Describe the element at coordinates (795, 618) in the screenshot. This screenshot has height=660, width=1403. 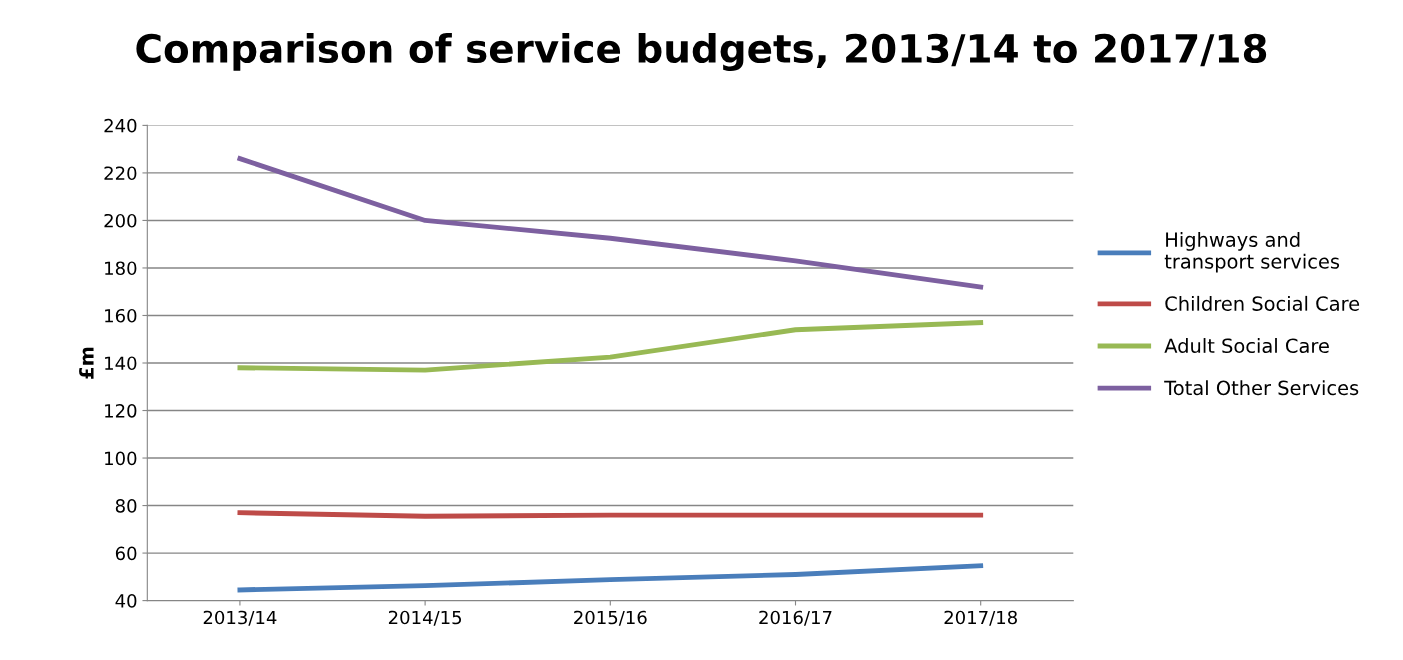
I see `x-tick-label: 2016/17` at that location.